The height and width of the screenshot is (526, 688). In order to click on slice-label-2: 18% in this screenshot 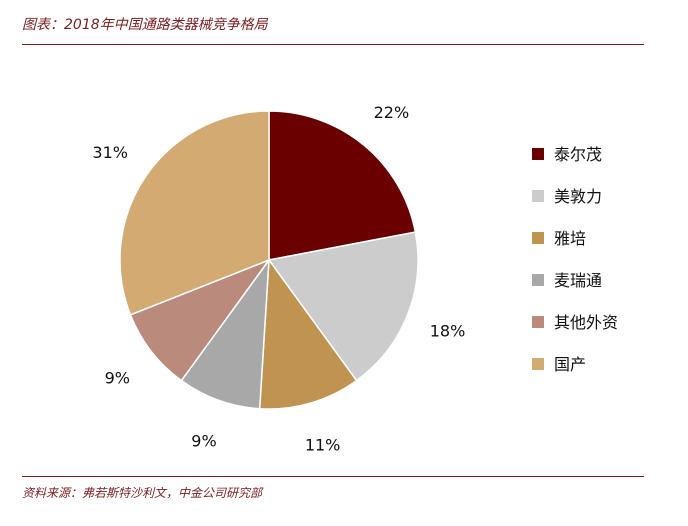, I will do `click(448, 331)`.